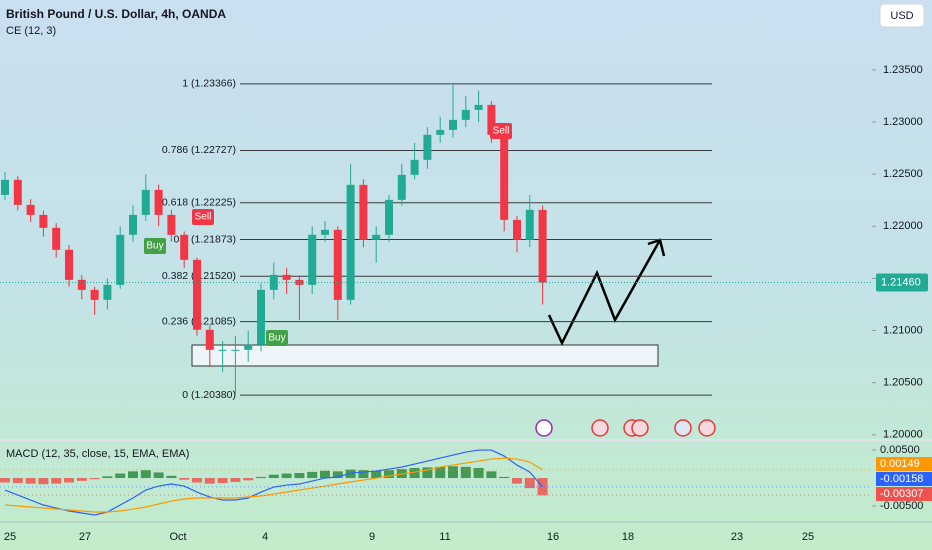  I want to click on last-price-box, so click(902, 282).